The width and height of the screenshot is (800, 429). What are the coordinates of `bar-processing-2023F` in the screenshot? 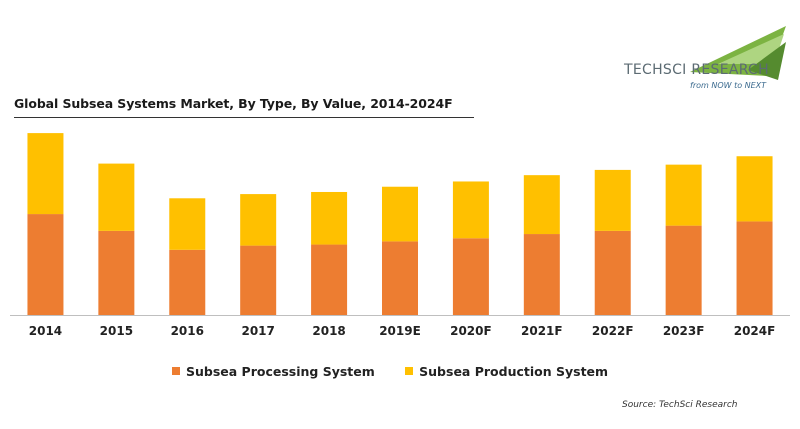 It's located at (683, 270).